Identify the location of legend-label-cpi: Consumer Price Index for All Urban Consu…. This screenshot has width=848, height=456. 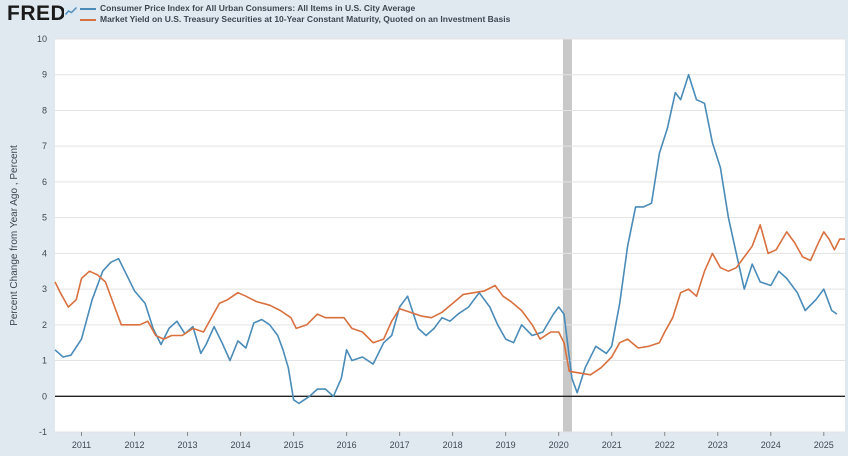
(258, 8).